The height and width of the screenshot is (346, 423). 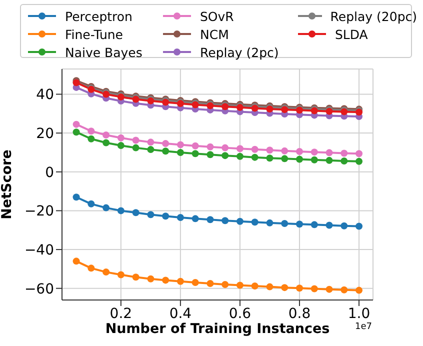 I want to click on x-axis-title: Number of Training Instances, so click(x=217, y=329).